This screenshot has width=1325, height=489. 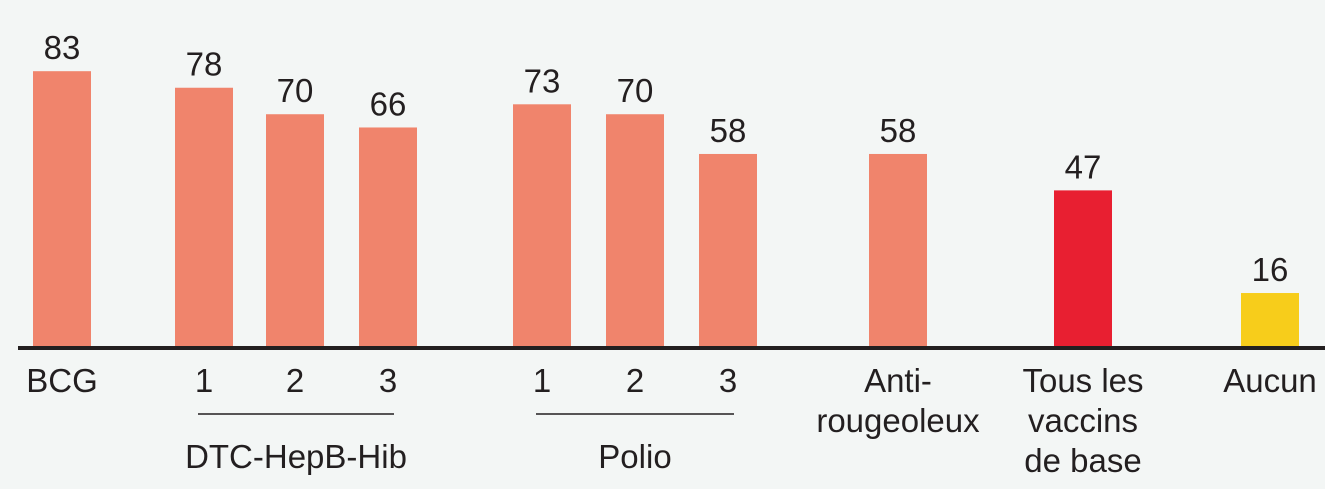 I want to click on category-label-5: 2, so click(x=635, y=380).